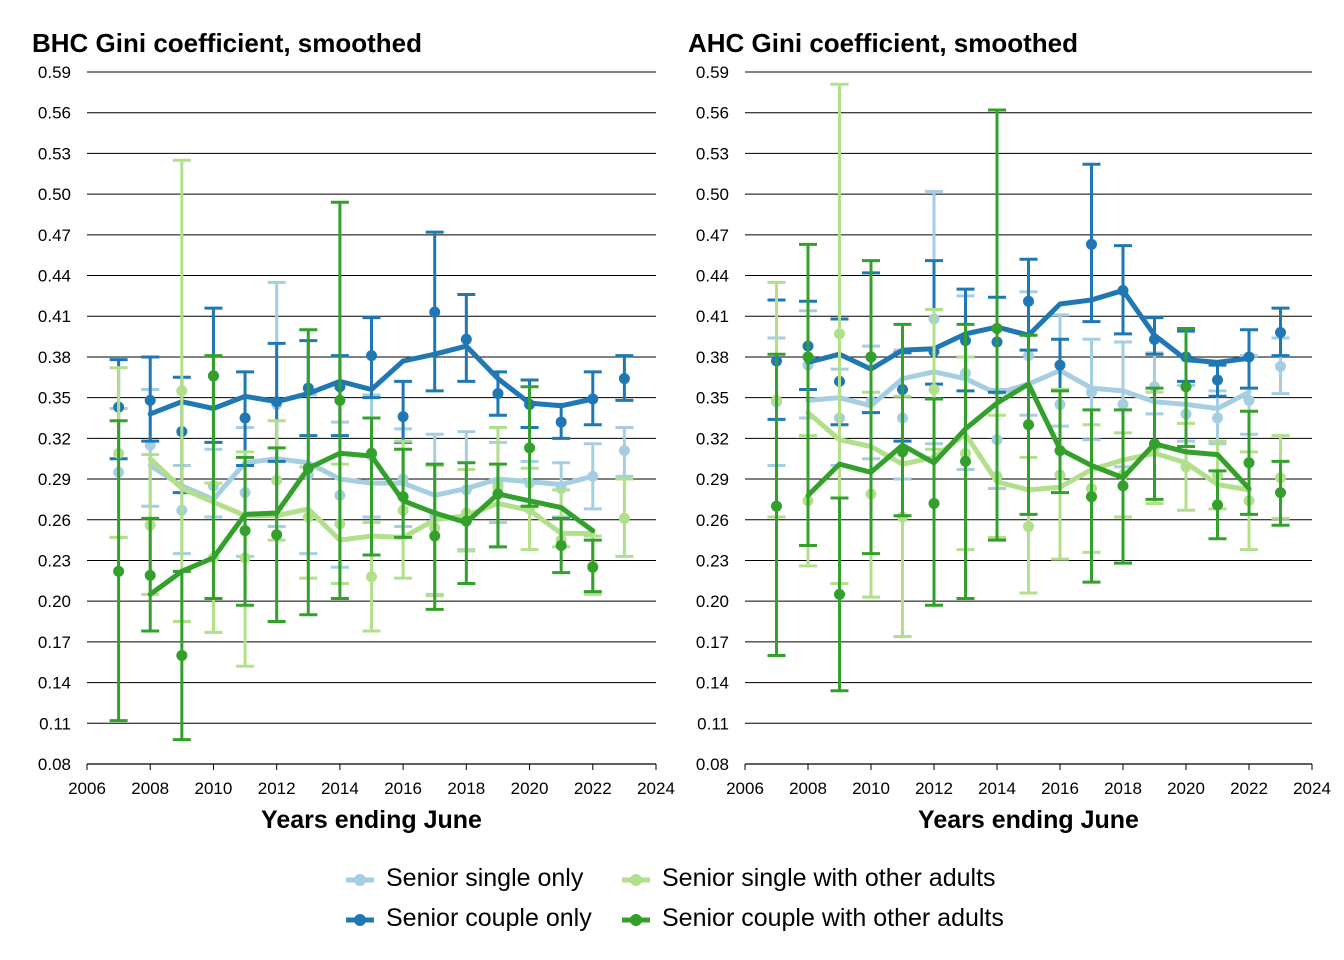  Describe the element at coordinates (593, 788) in the screenshot. I see `bhc-x-tick-label: 2022` at that location.